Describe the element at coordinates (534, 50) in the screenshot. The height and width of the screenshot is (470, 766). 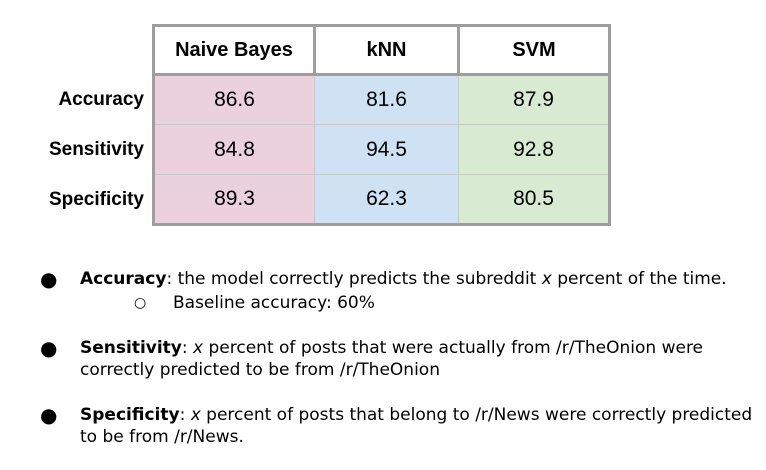
I see `col-header-svm: SVM` at that location.